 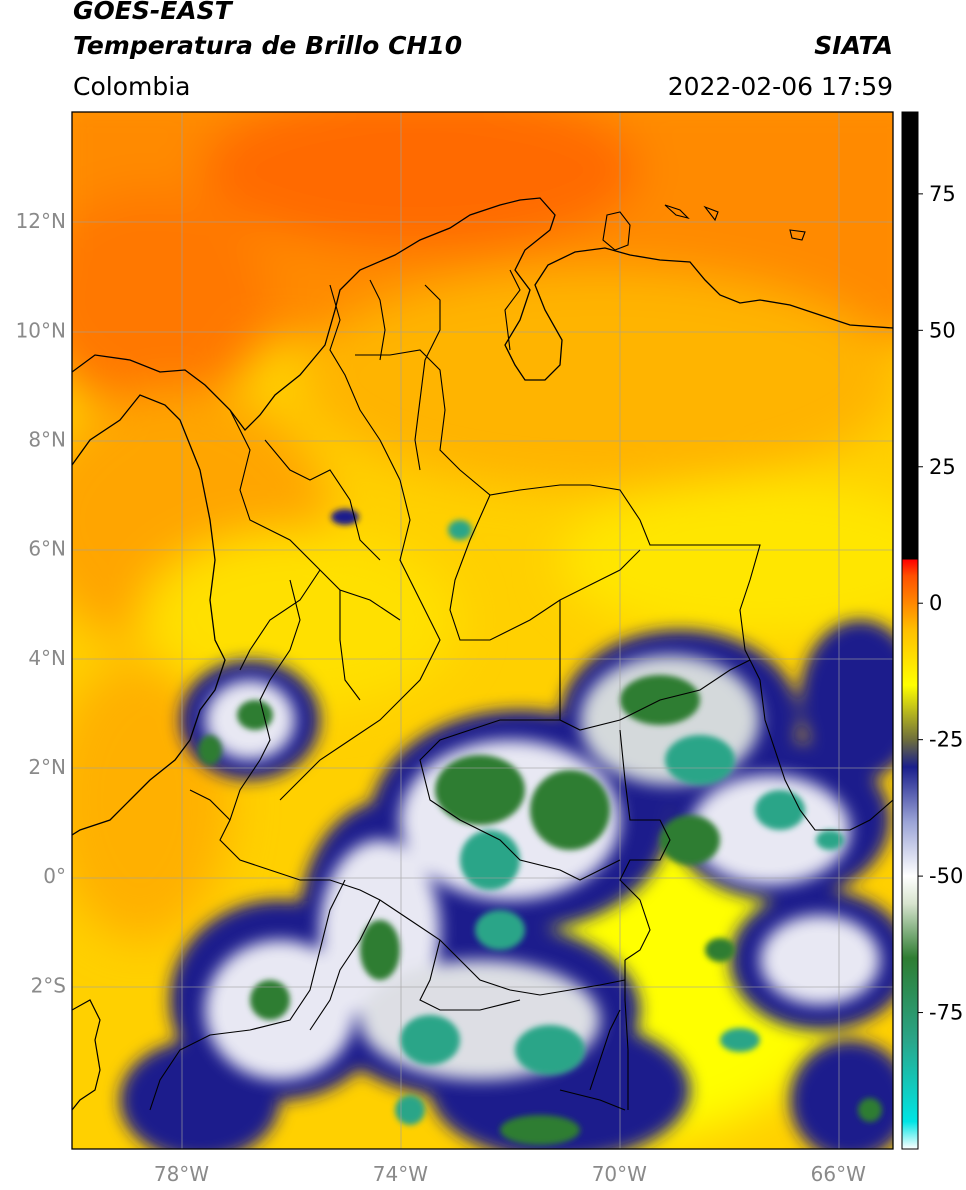 What do you see at coordinates (41, 603) in the screenshot?
I see `latitude-tick-labels: 12°N 10°N 8°N 6°N 4°N 2°N 0° 2°S` at bounding box center [41, 603].